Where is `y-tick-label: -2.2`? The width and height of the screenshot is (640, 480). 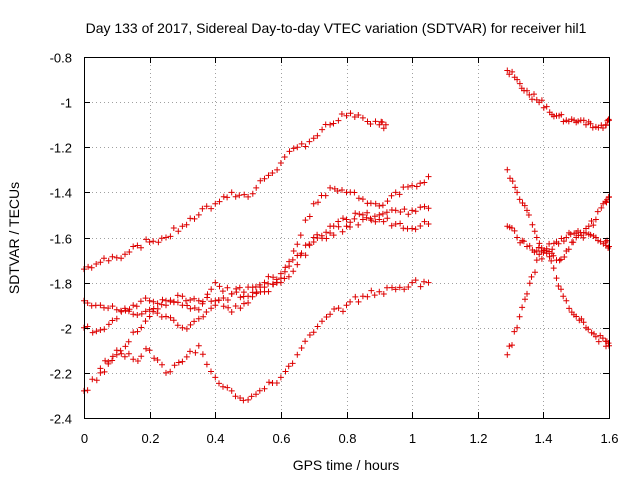
y-tick-label: -2.2 is located at coordinates (61, 374).